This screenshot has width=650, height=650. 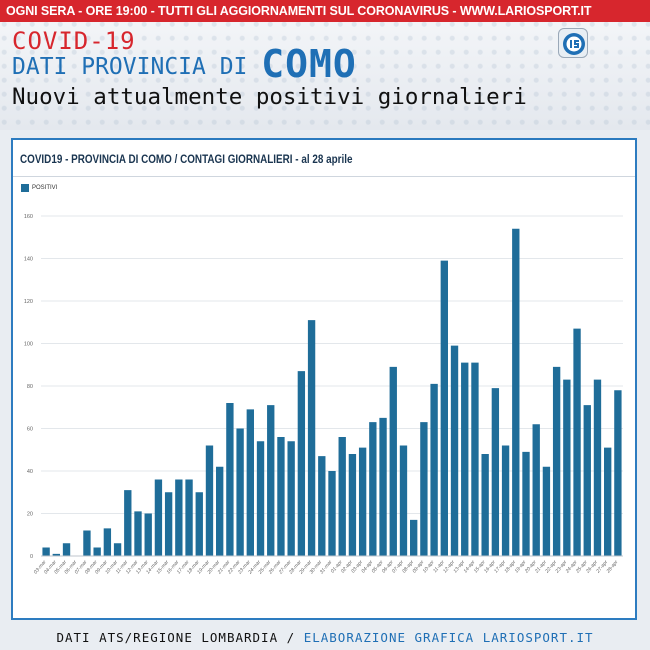 I want to click on legend-label-positivi: POSITIVI, so click(x=45, y=188).